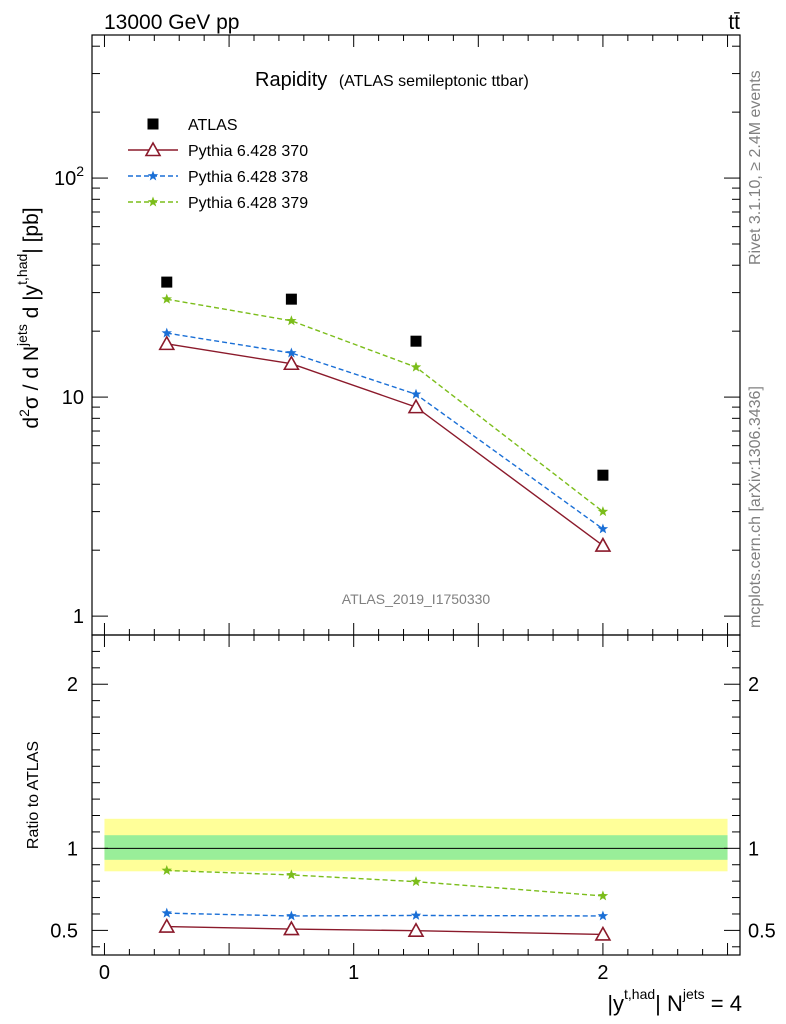 The image size is (786, 1024). I want to click on chart-title: Rapidity (ATLAS semileptonic ttbar), so click(392, 80).